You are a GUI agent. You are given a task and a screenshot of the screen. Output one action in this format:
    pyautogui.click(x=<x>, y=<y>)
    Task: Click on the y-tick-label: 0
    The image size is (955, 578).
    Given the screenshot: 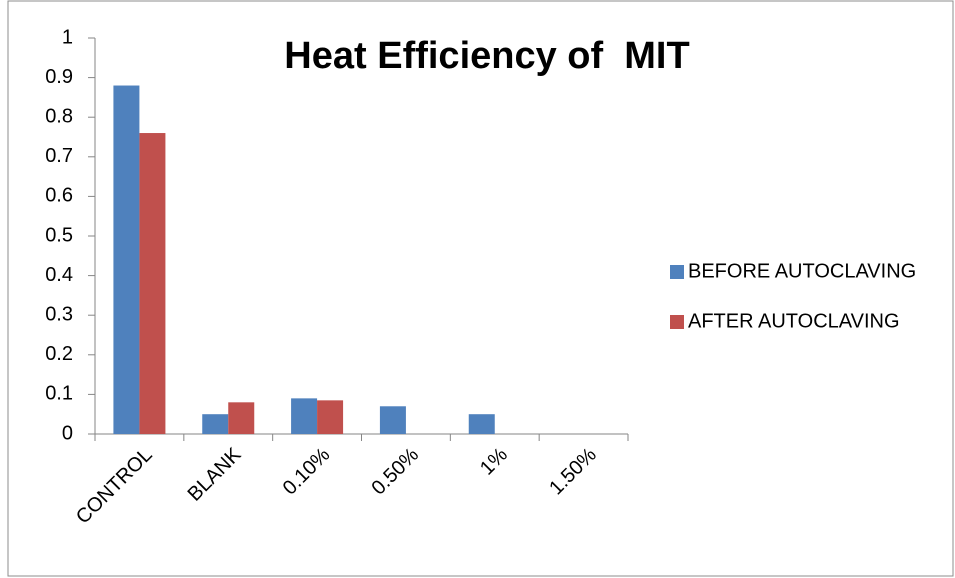 What is the action you would take?
    pyautogui.click(x=67, y=433)
    